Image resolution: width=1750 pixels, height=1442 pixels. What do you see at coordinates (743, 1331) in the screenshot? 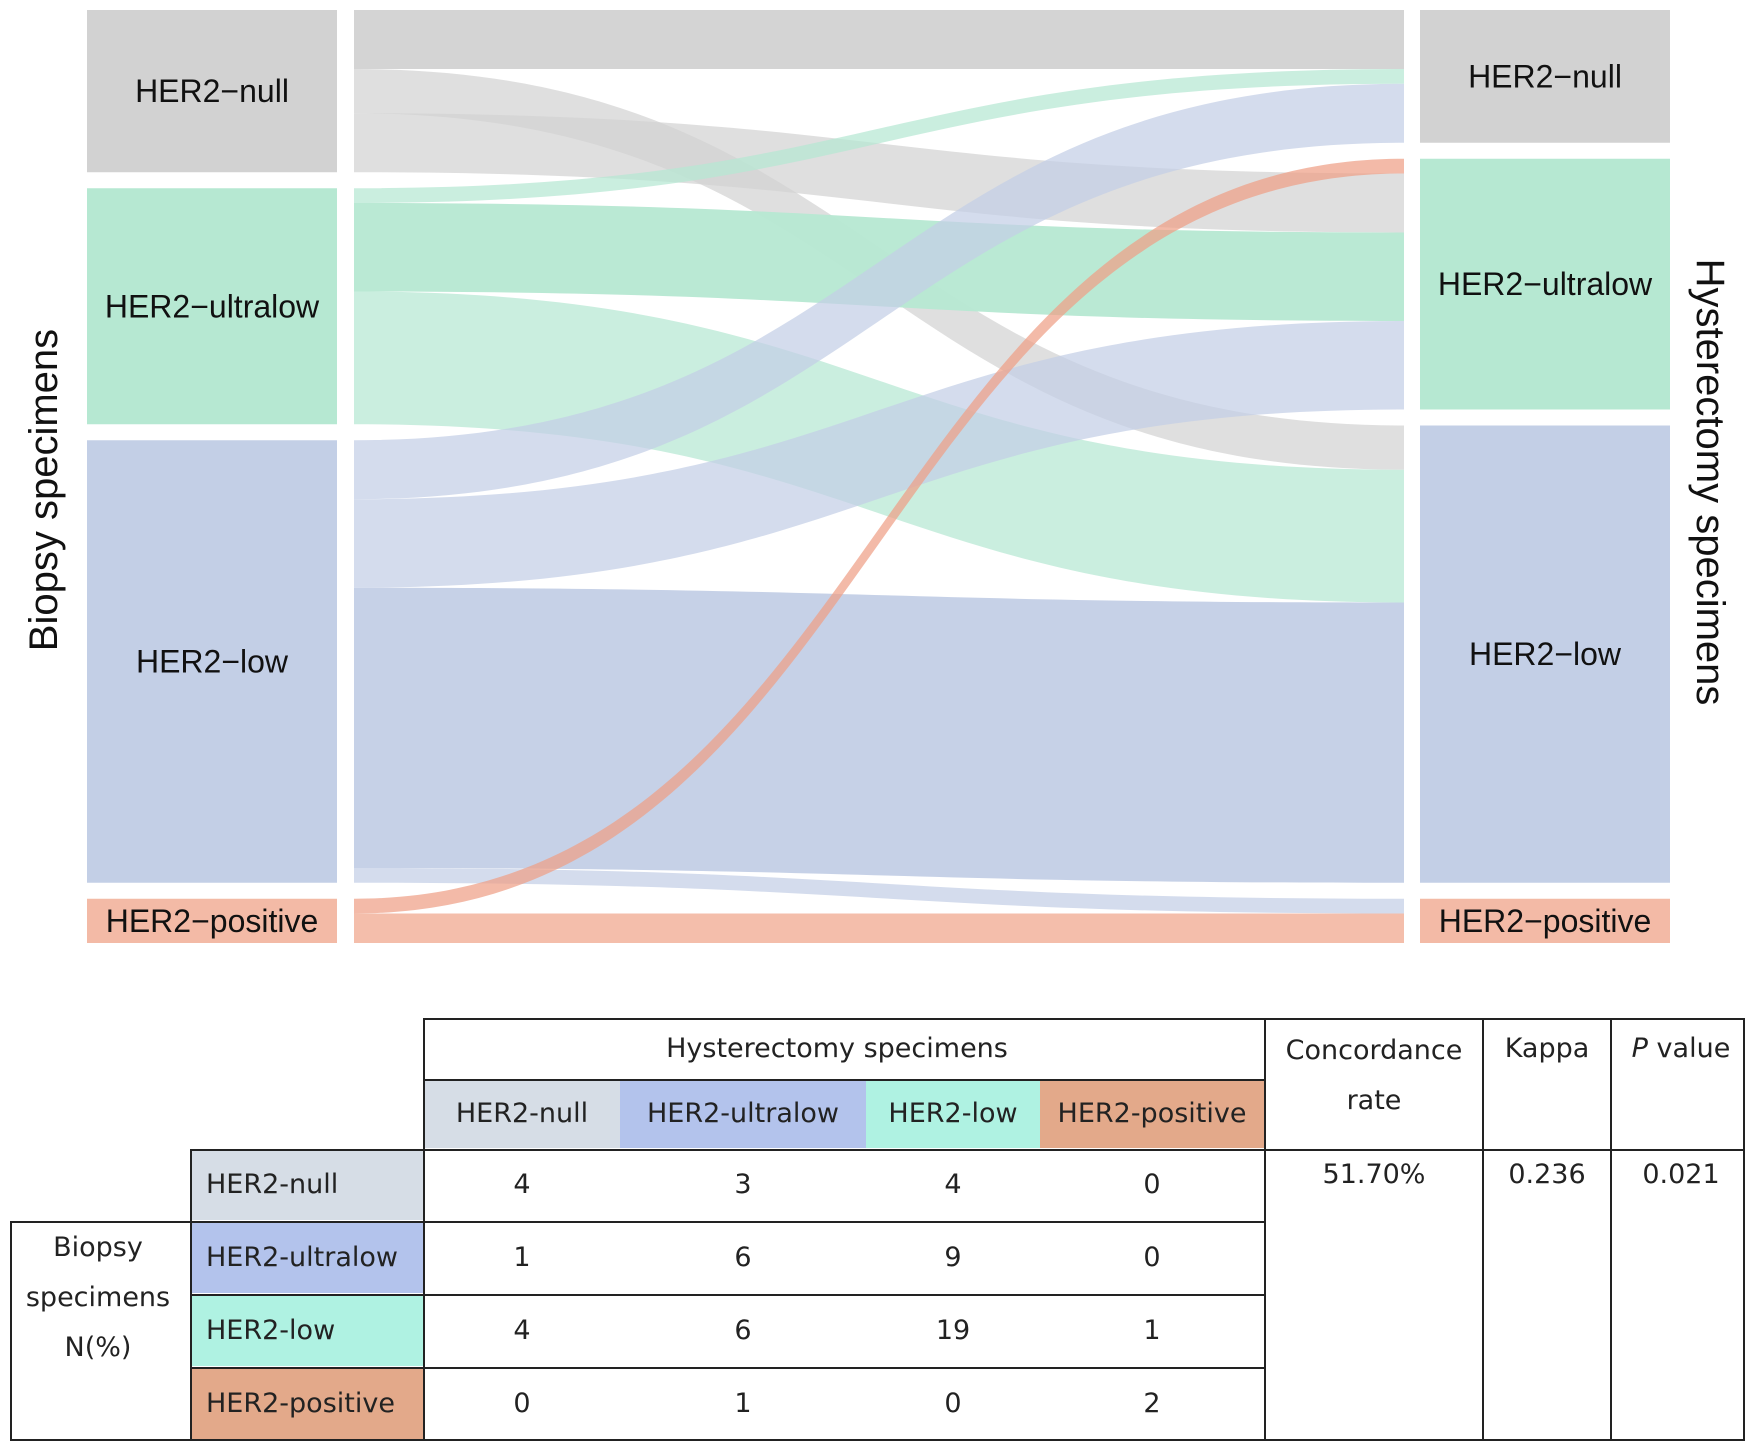
I see `cell-low-ultralow: 6` at bounding box center [743, 1331].